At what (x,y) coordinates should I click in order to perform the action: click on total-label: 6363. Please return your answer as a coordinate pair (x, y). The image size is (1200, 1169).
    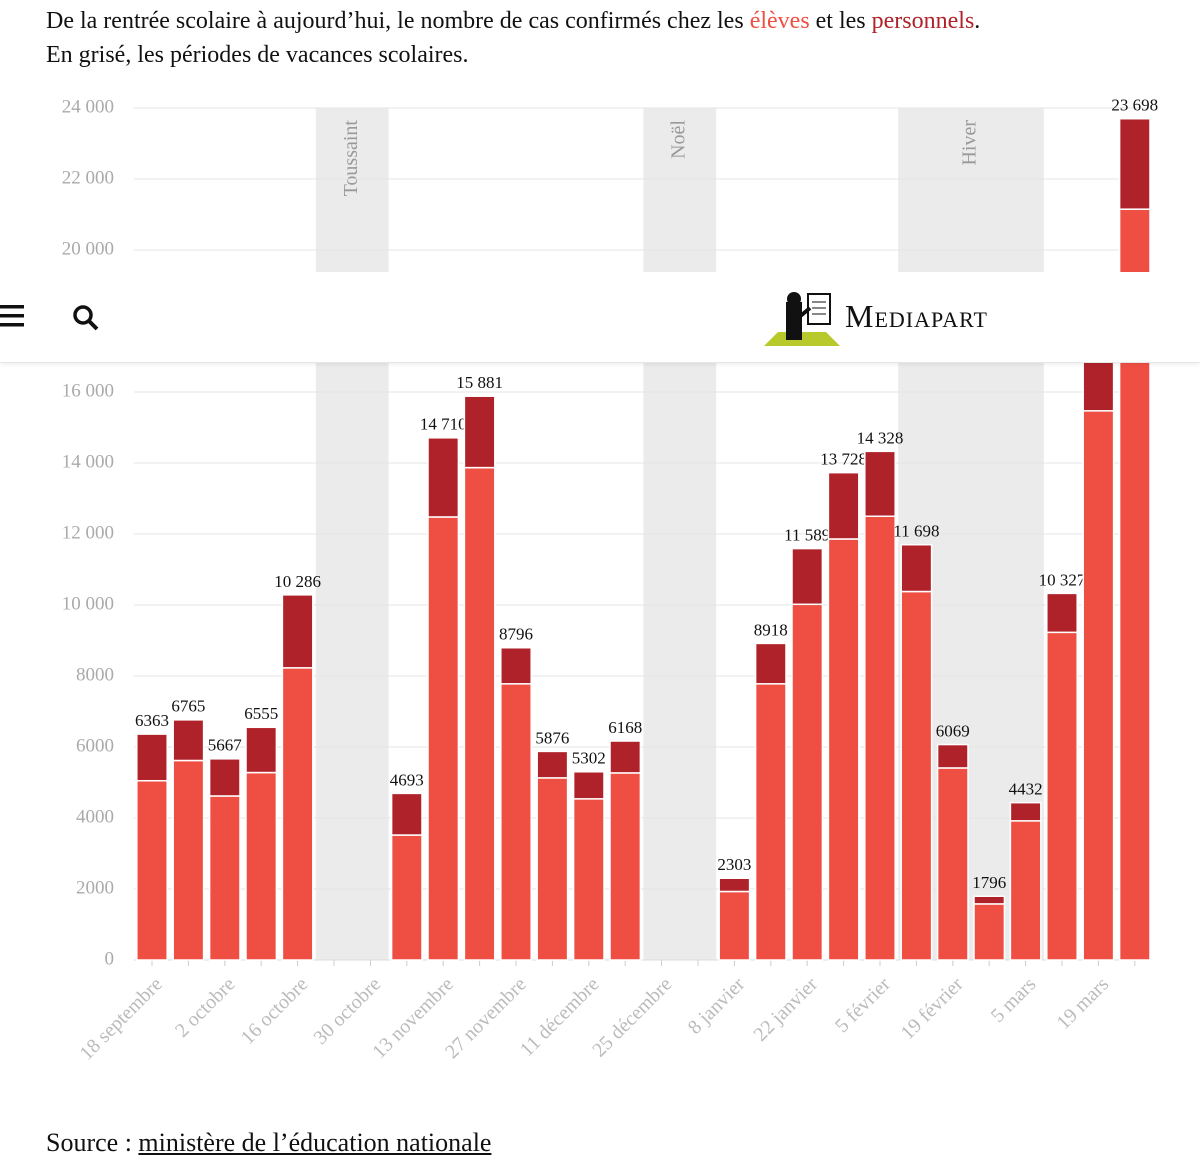
    Looking at the image, I should click on (152, 720).